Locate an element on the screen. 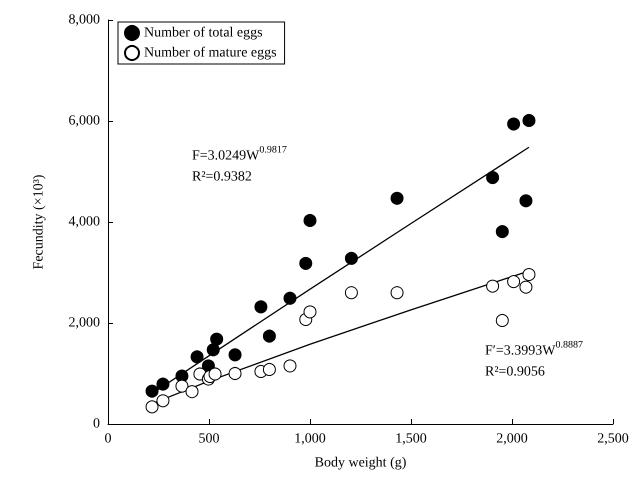  x-tick-label: 2,000 is located at coordinates (512, 439).